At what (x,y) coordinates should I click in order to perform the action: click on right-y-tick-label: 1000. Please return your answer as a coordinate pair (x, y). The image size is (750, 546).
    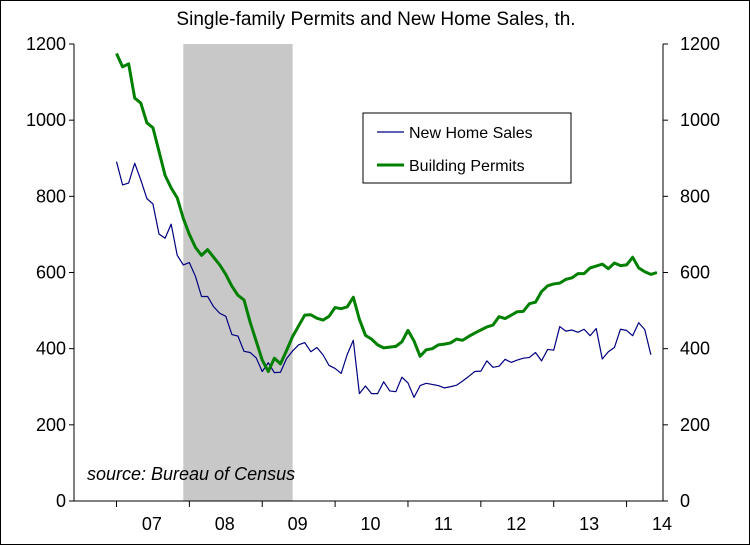
    Looking at the image, I should click on (700, 120).